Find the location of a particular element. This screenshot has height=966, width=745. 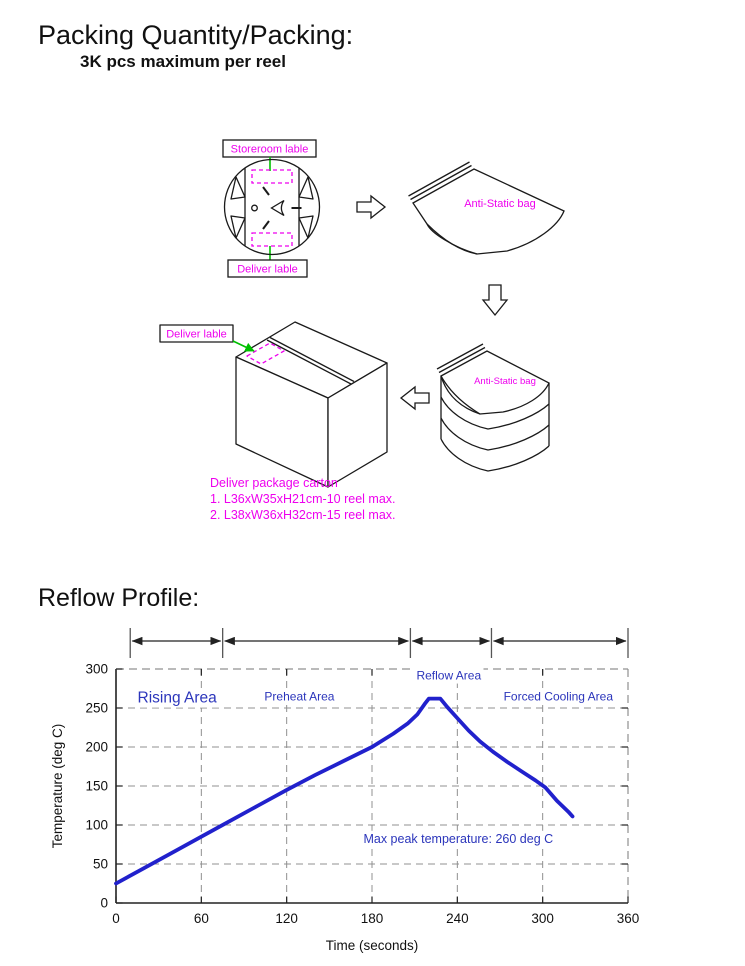

x-tick-label: 360 is located at coordinates (628, 918).